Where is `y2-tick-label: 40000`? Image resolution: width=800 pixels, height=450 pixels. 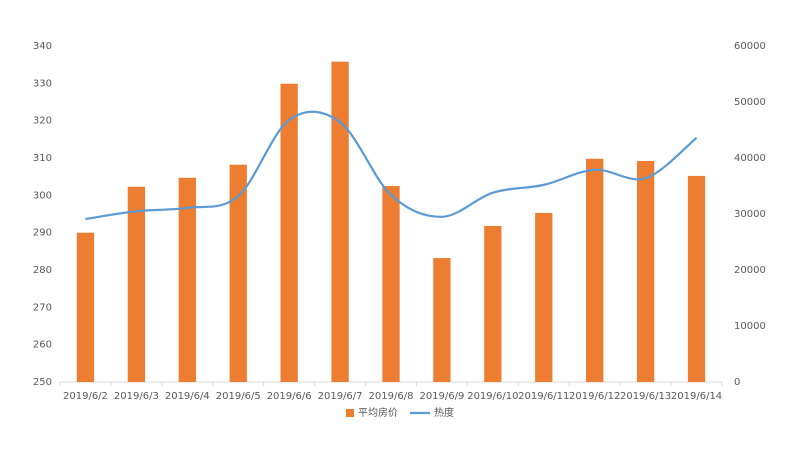 y2-tick-label: 40000 is located at coordinates (750, 158).